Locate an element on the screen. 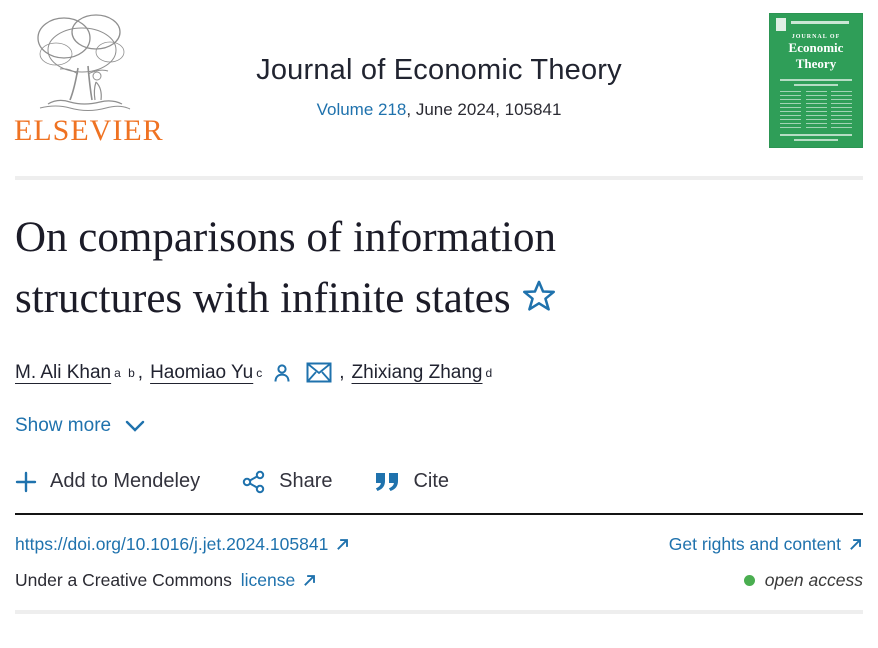 The height and width of the screenshot is (648, 878). cover-barcode-chip is located at coordinates (781, 24).